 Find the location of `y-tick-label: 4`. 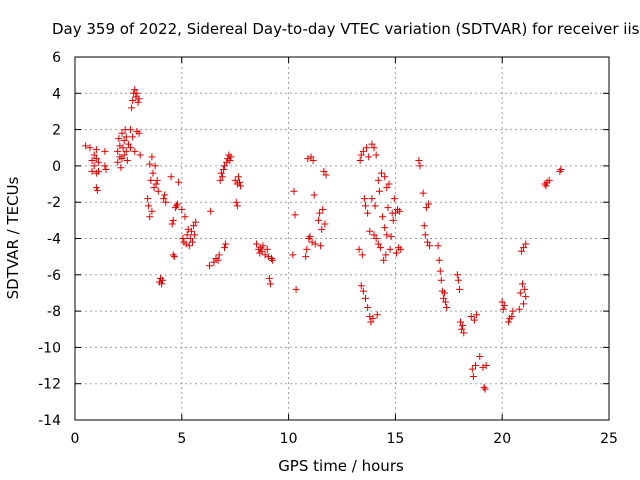

y-tick-label: 4 is located at coordinates (56, 94).